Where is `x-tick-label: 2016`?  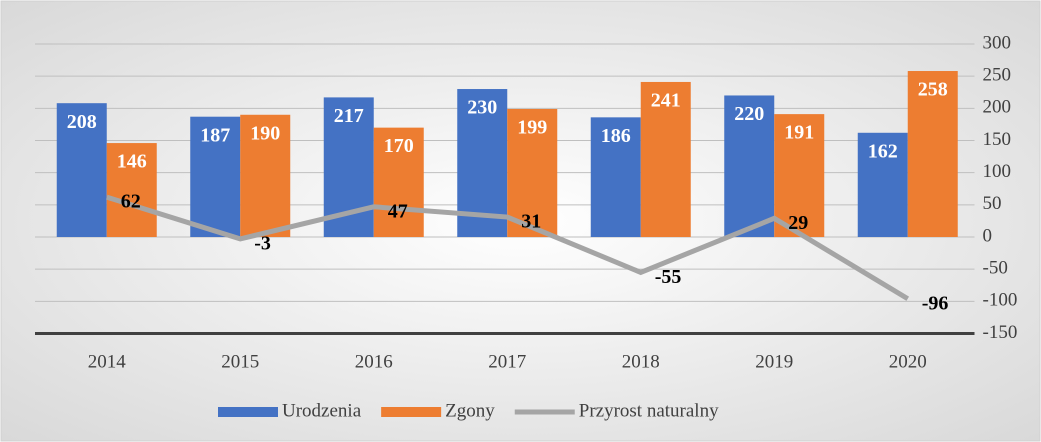 x-tick-label: 2016 is located at coordinates (374, 361).